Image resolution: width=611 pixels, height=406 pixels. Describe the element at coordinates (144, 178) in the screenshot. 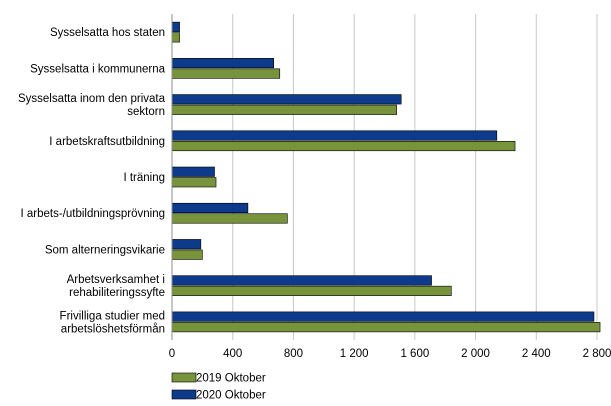

I see `category-label: I träning` at that location.